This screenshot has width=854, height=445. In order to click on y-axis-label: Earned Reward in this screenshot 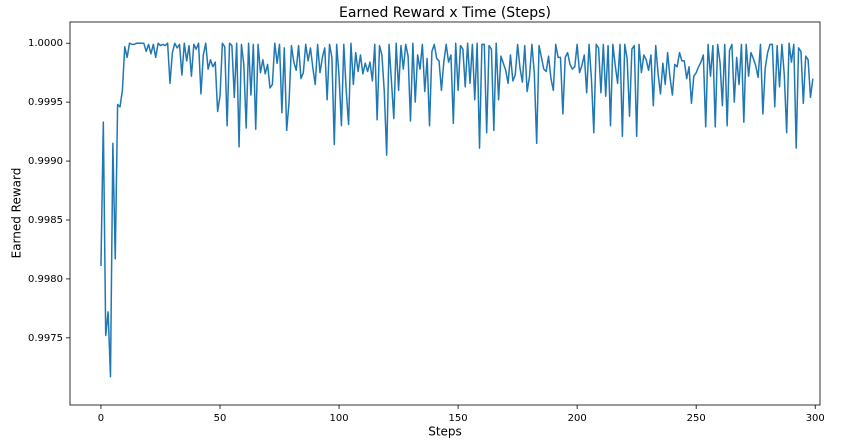, I will do `click(17, 213)`.